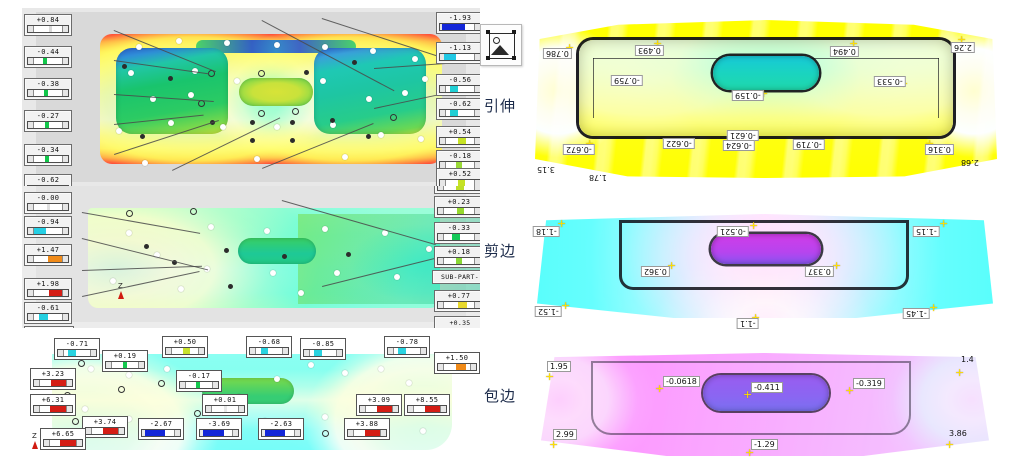 The width and height of the screenshot is (1014, 475). I want to click on callout-box: -0.00, so click(48, 203).